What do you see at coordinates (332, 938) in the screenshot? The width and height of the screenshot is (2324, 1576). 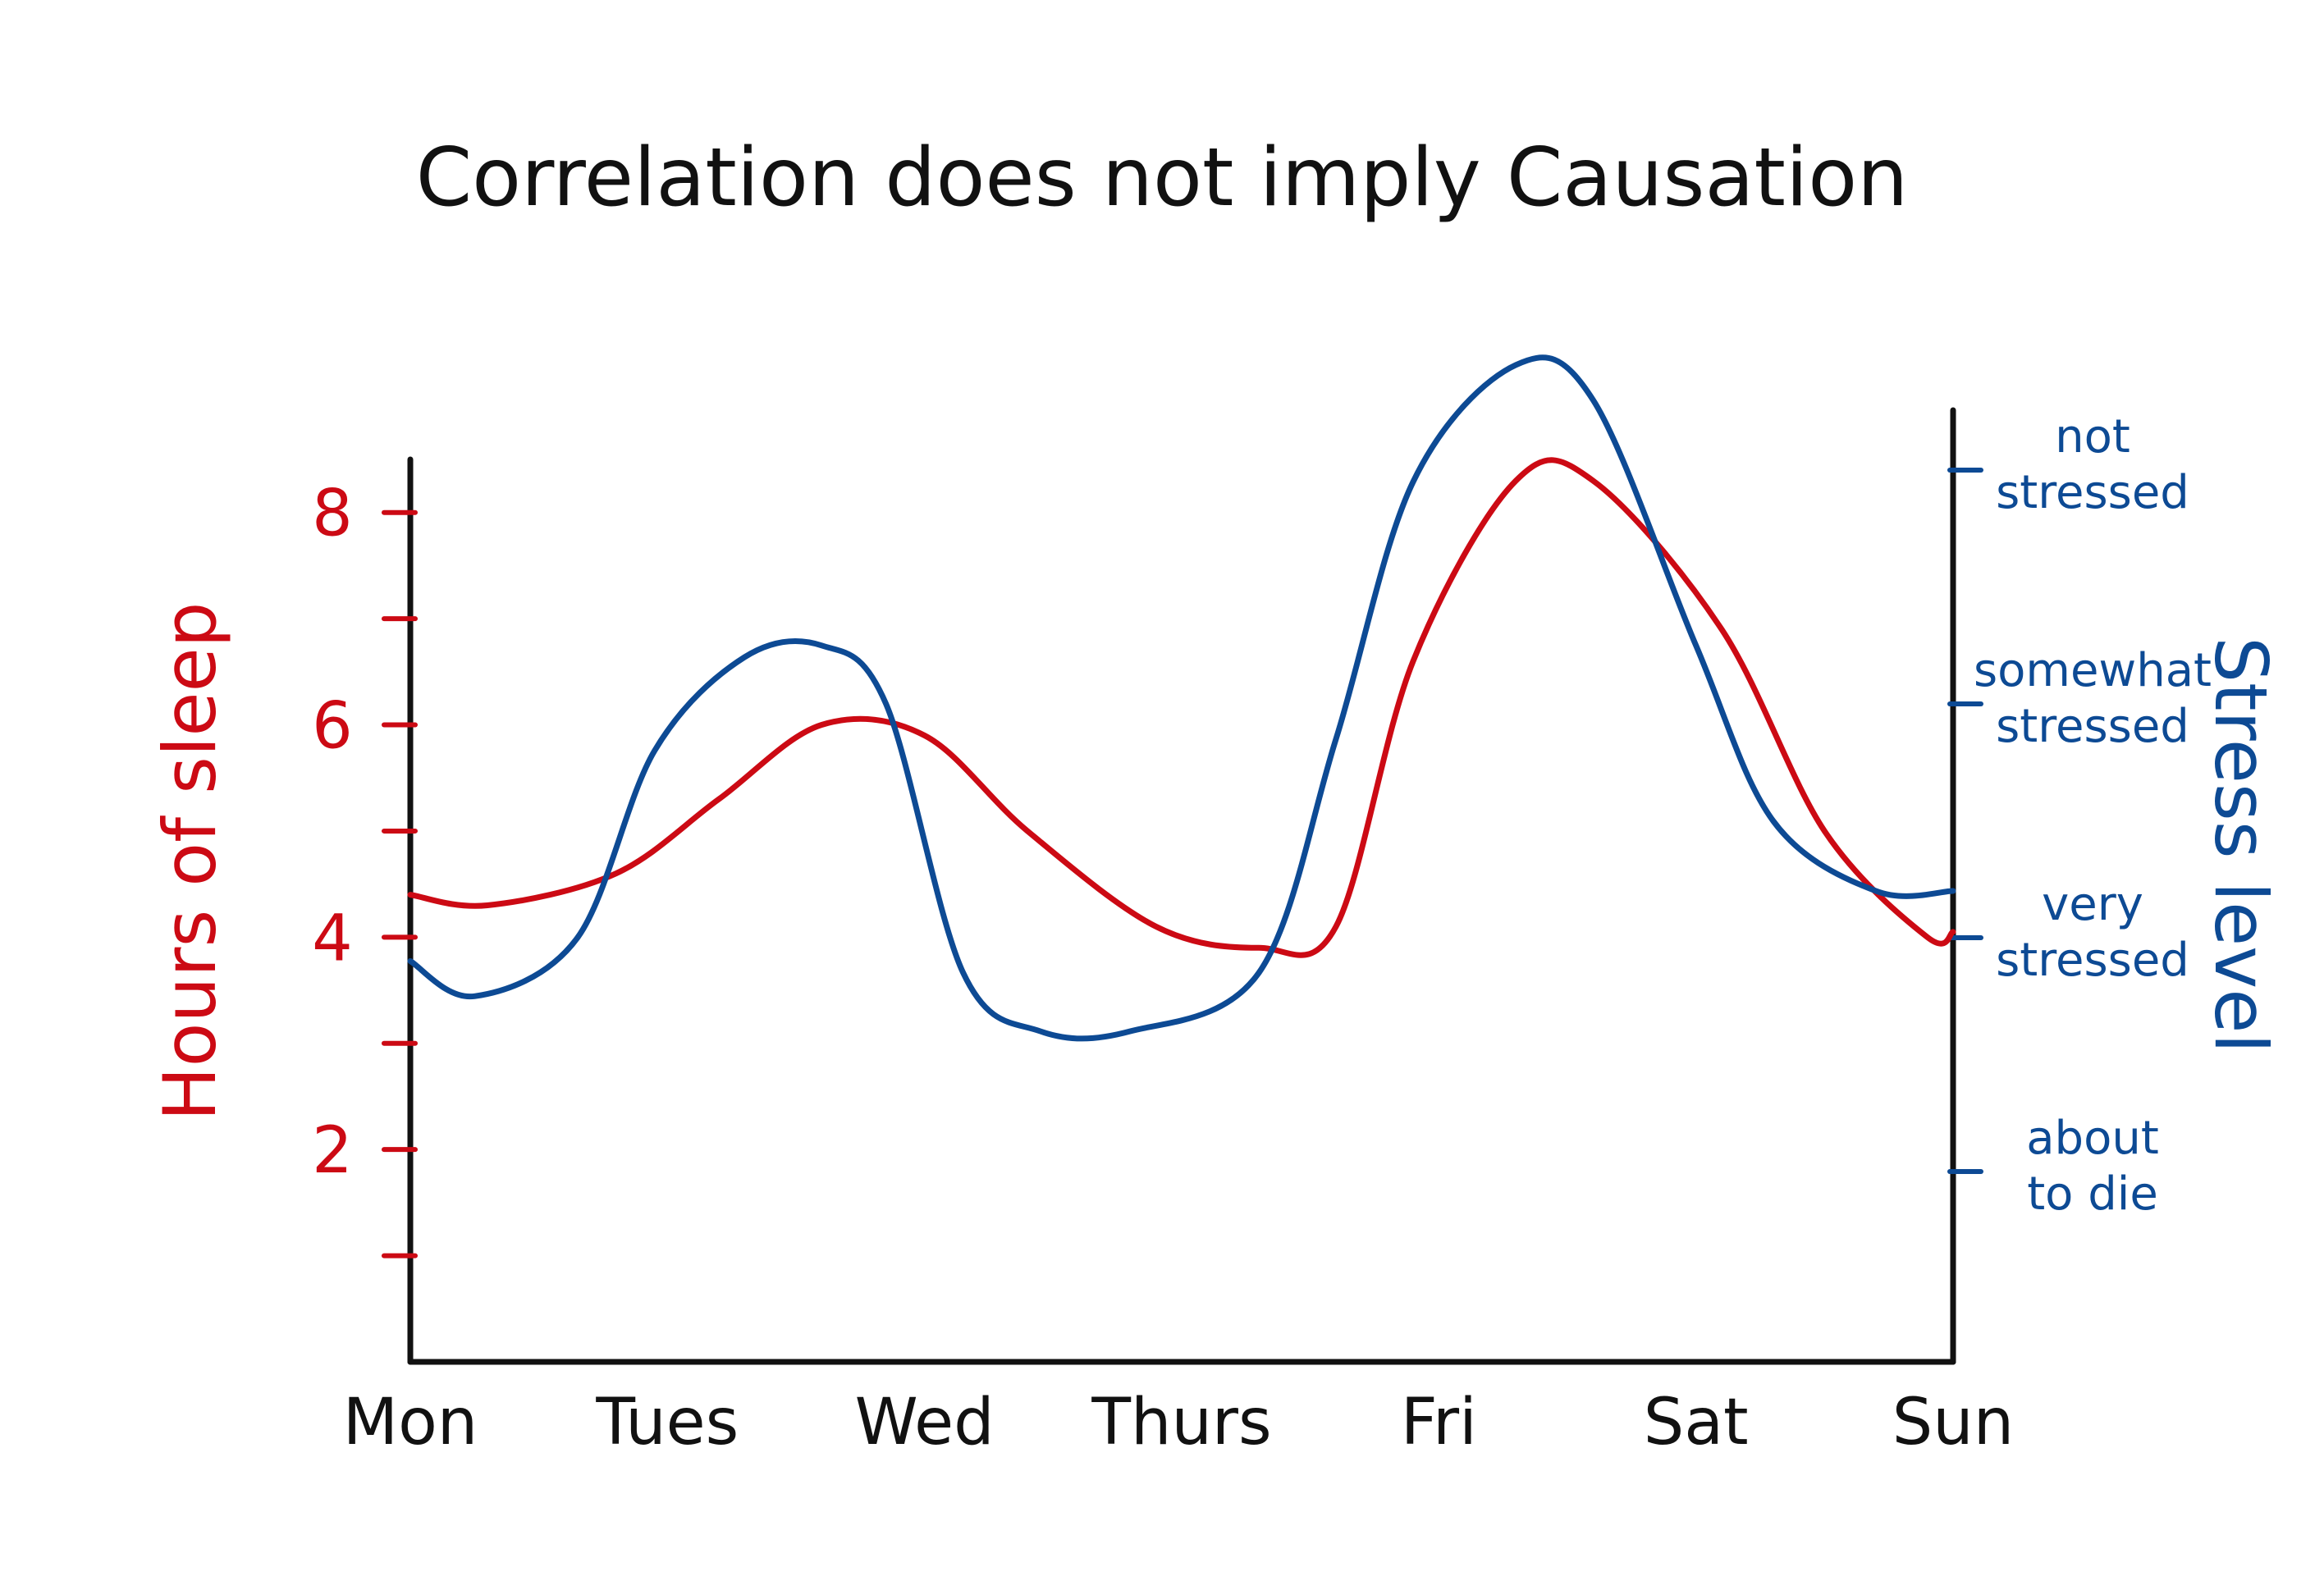 I see `left-tick-label-4: 4` at bounding box center [332, 938].